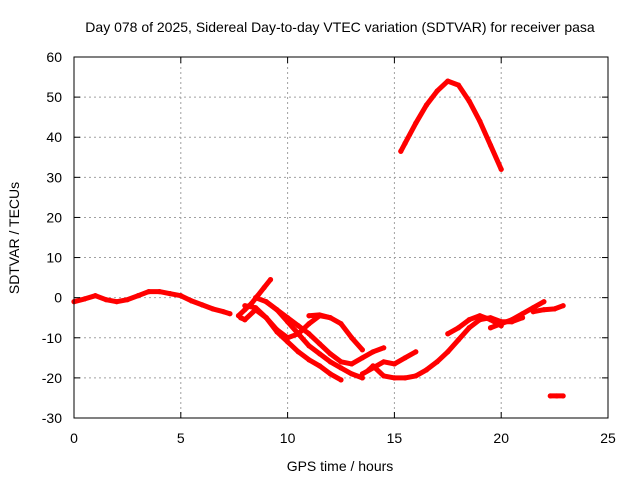  I want to click on y-tick-label: 60, so click(54, 57).